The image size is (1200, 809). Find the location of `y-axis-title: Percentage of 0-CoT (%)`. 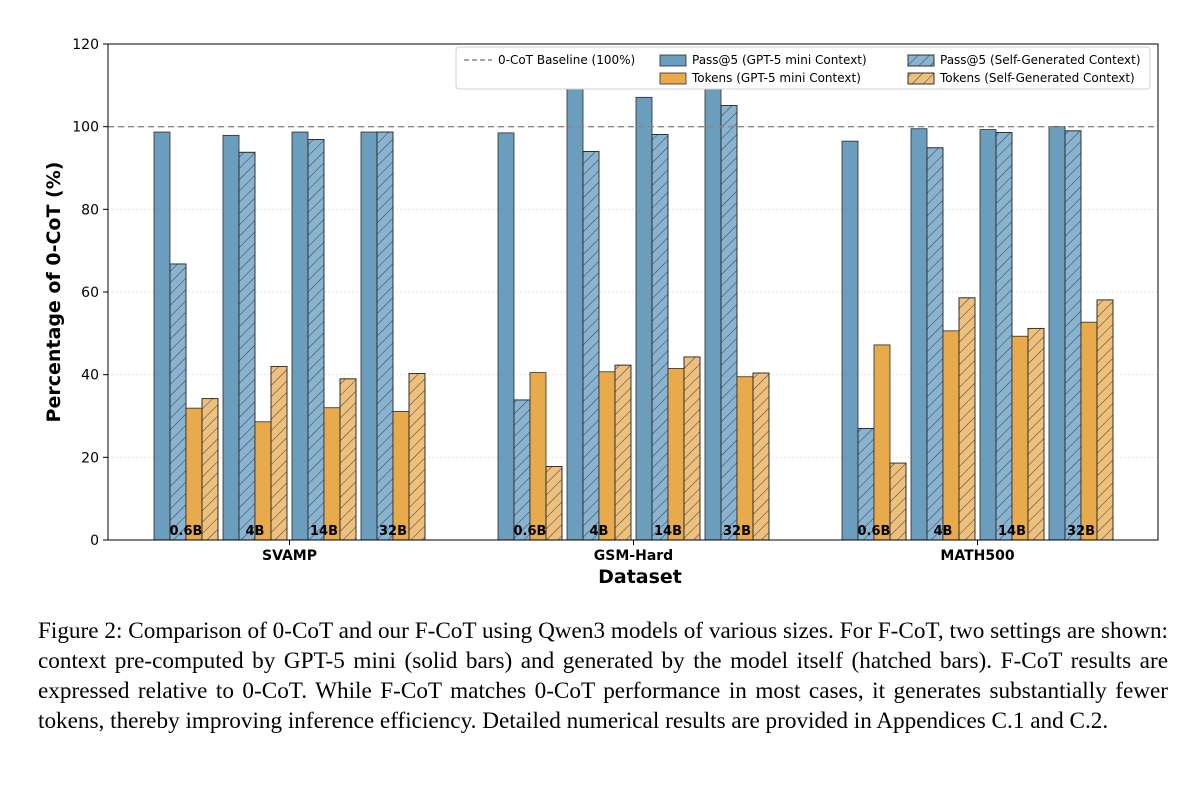

y-axis-title: Percentage of 0-CoT (%) is located at coordinates (54, 292).